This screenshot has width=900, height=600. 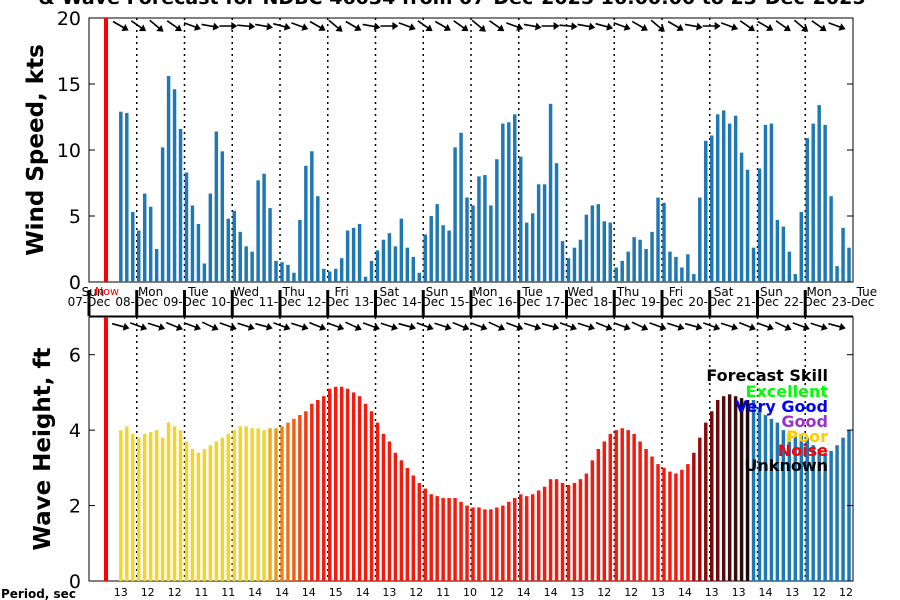 What do you see at coordinates (136, 302) in the screenshot?
I see `date-label: 08-Dec` at bounding box center [136, 302].